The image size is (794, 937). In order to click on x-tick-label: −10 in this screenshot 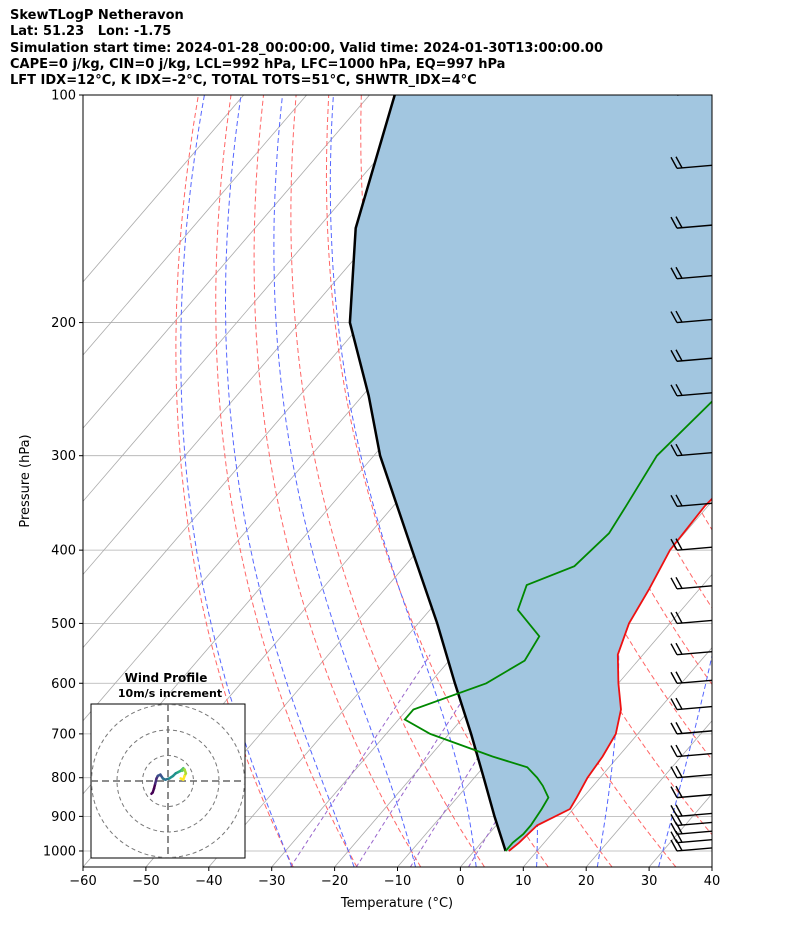, I will do `click(397, 881)`.